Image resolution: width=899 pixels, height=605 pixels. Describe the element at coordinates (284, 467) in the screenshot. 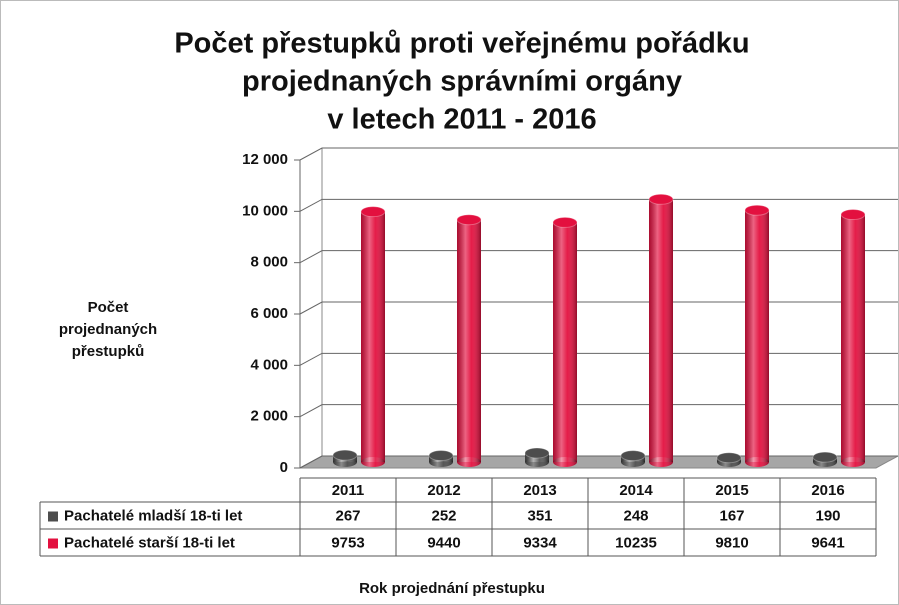

I see `y-tick-label: 0` at that location.